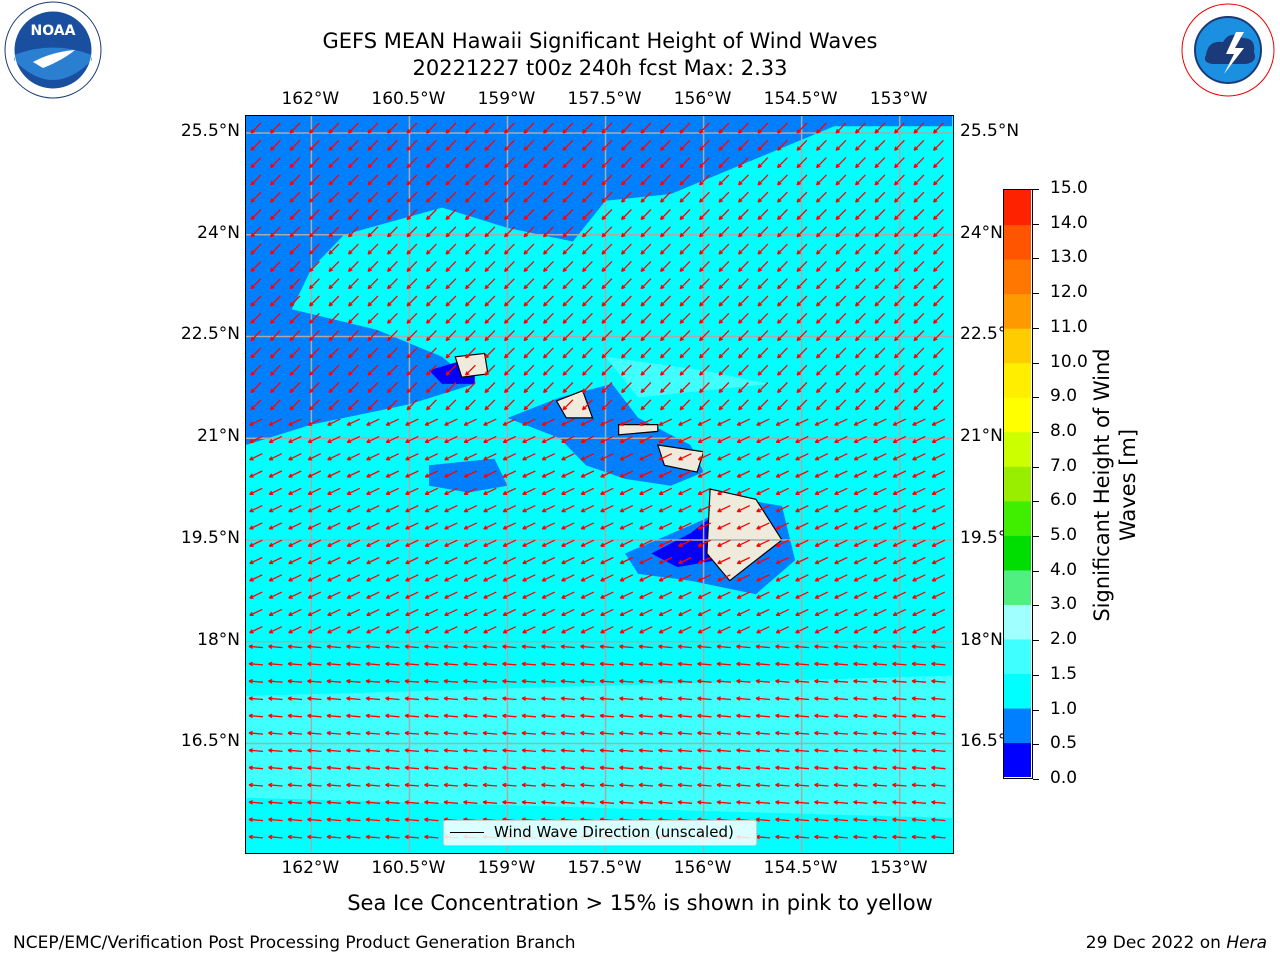 The width and height of the screenshot is (1280, 960). Describe the element at coordinates (506, 868) in the screenshot. I see `lon-tick-bottom: 159°W` at that location.